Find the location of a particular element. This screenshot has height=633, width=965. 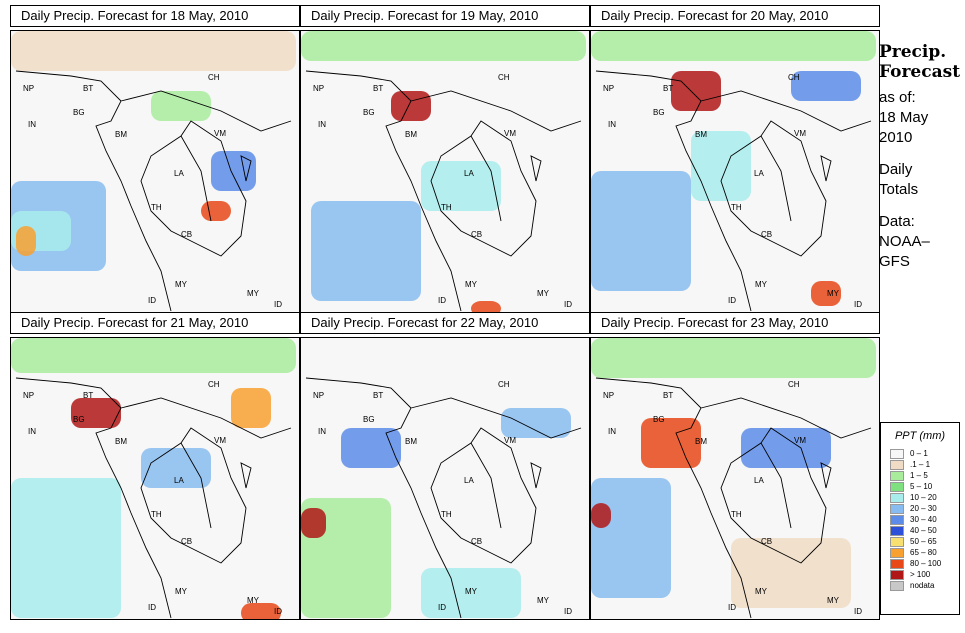

legend-label: 40 – 50 is located at coordinates (923, 530).